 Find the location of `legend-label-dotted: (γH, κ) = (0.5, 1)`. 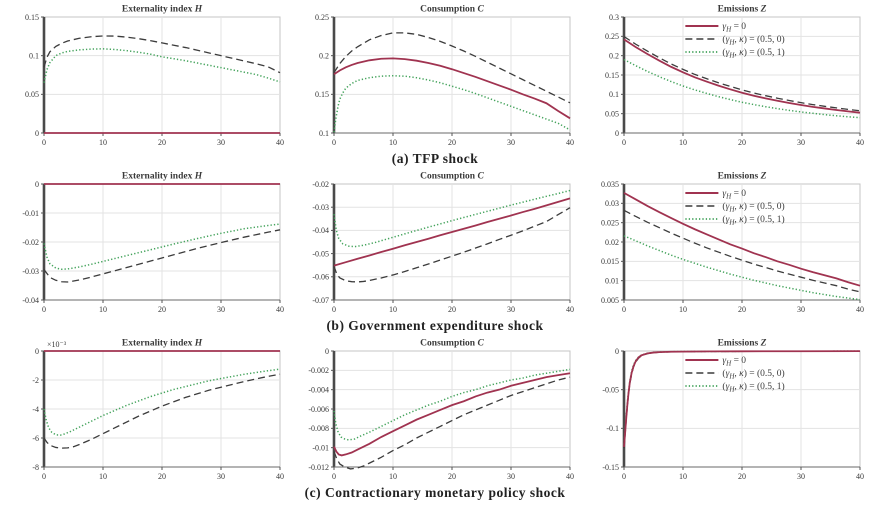

legend-label-dotted: (γH, κ) = (0.5, 1) is located at coordinates (753, 53).